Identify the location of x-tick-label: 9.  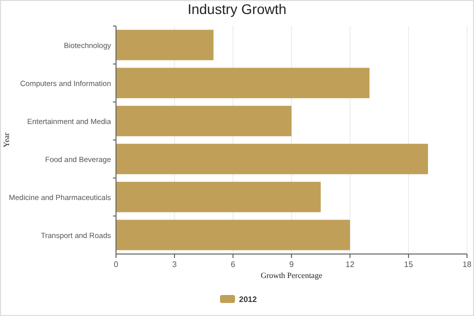
(291, 264).